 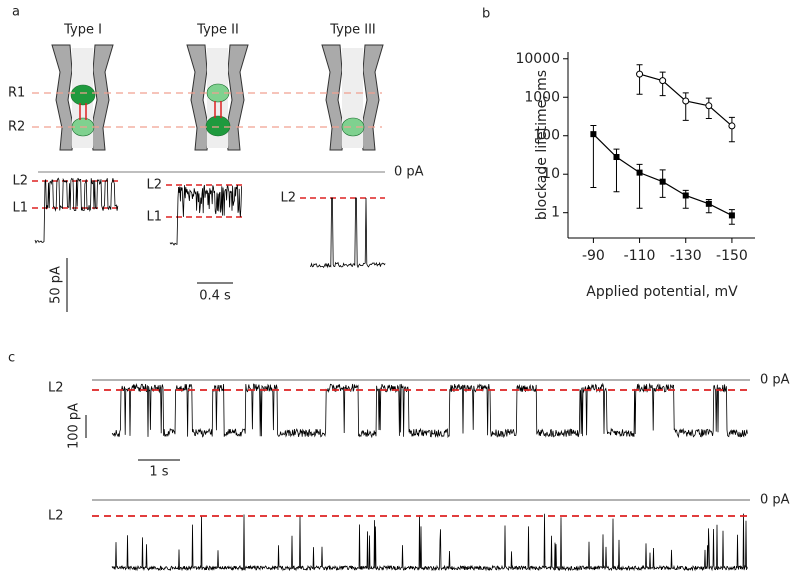 I want to click on x-tick-label: -90, so click(x=593, y=256).